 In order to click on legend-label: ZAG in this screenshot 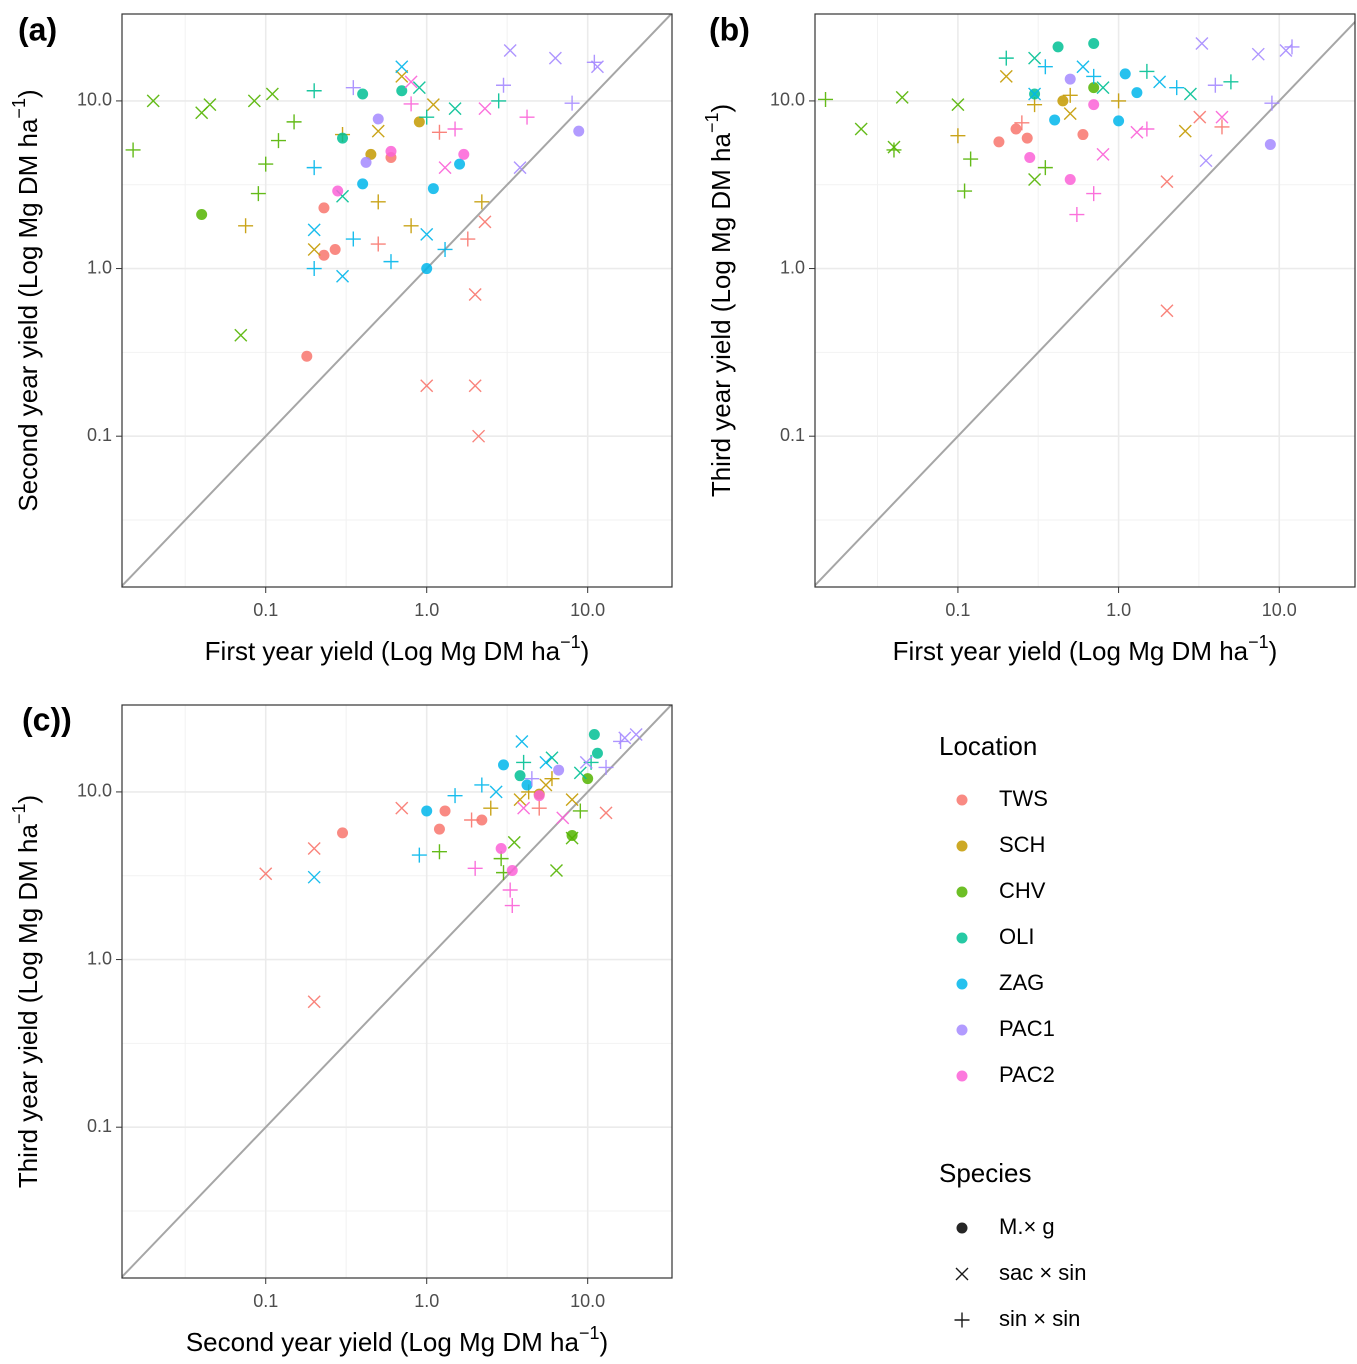, I will do `click(1021, 982)`.